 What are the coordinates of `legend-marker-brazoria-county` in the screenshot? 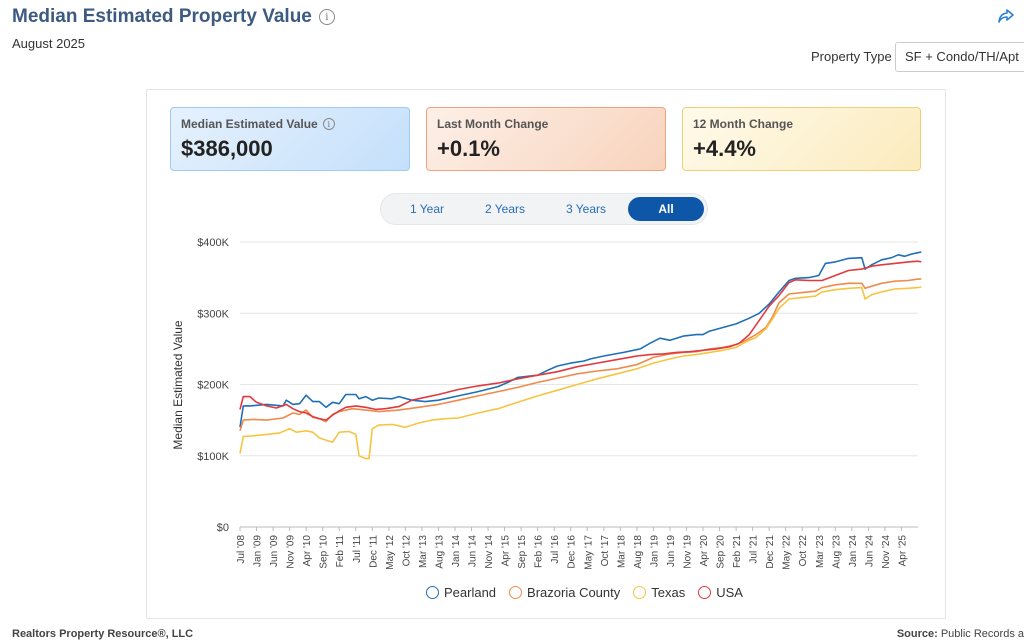 It's located at (516, 592).